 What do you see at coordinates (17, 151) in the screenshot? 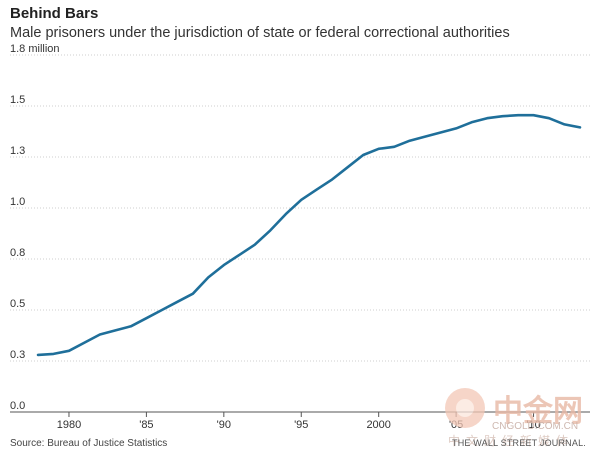
I see `y-tick-label: 1.3` at bounding box center [17, 151].